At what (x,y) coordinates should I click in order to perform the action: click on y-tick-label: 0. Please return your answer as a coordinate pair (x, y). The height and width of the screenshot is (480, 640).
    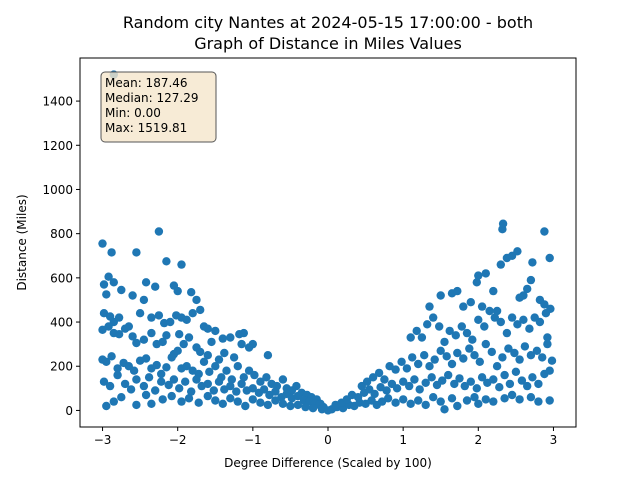
    Looking at the image, I should click on (69, 411).